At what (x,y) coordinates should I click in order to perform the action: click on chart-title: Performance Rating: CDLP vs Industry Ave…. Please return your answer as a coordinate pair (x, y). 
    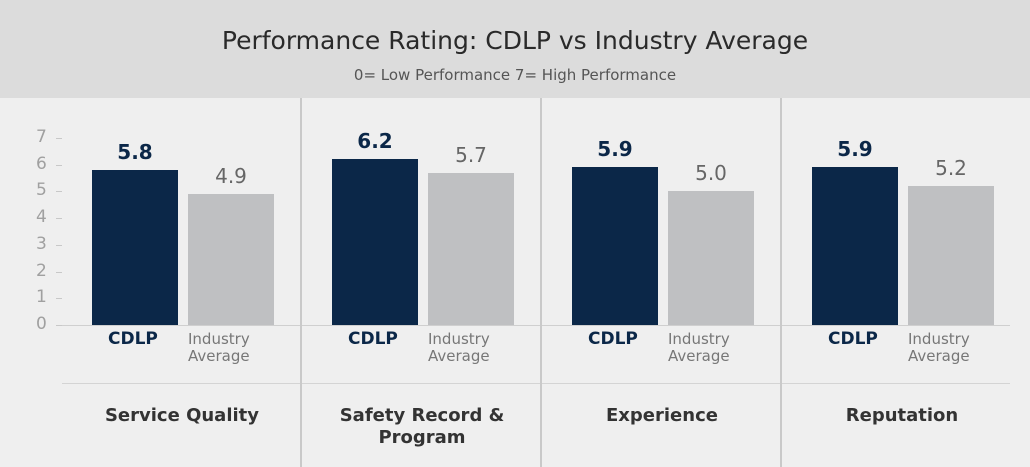
    Looking at the image, I should click on (515, 40).